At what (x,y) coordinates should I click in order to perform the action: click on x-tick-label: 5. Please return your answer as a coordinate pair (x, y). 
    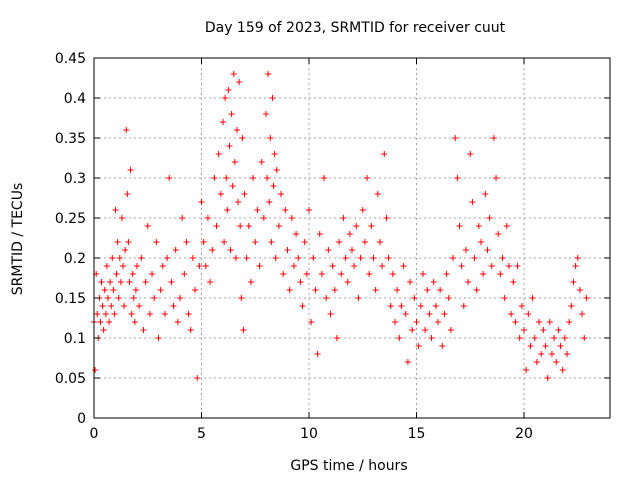
    Looking at the image, I should click on (201, 434).